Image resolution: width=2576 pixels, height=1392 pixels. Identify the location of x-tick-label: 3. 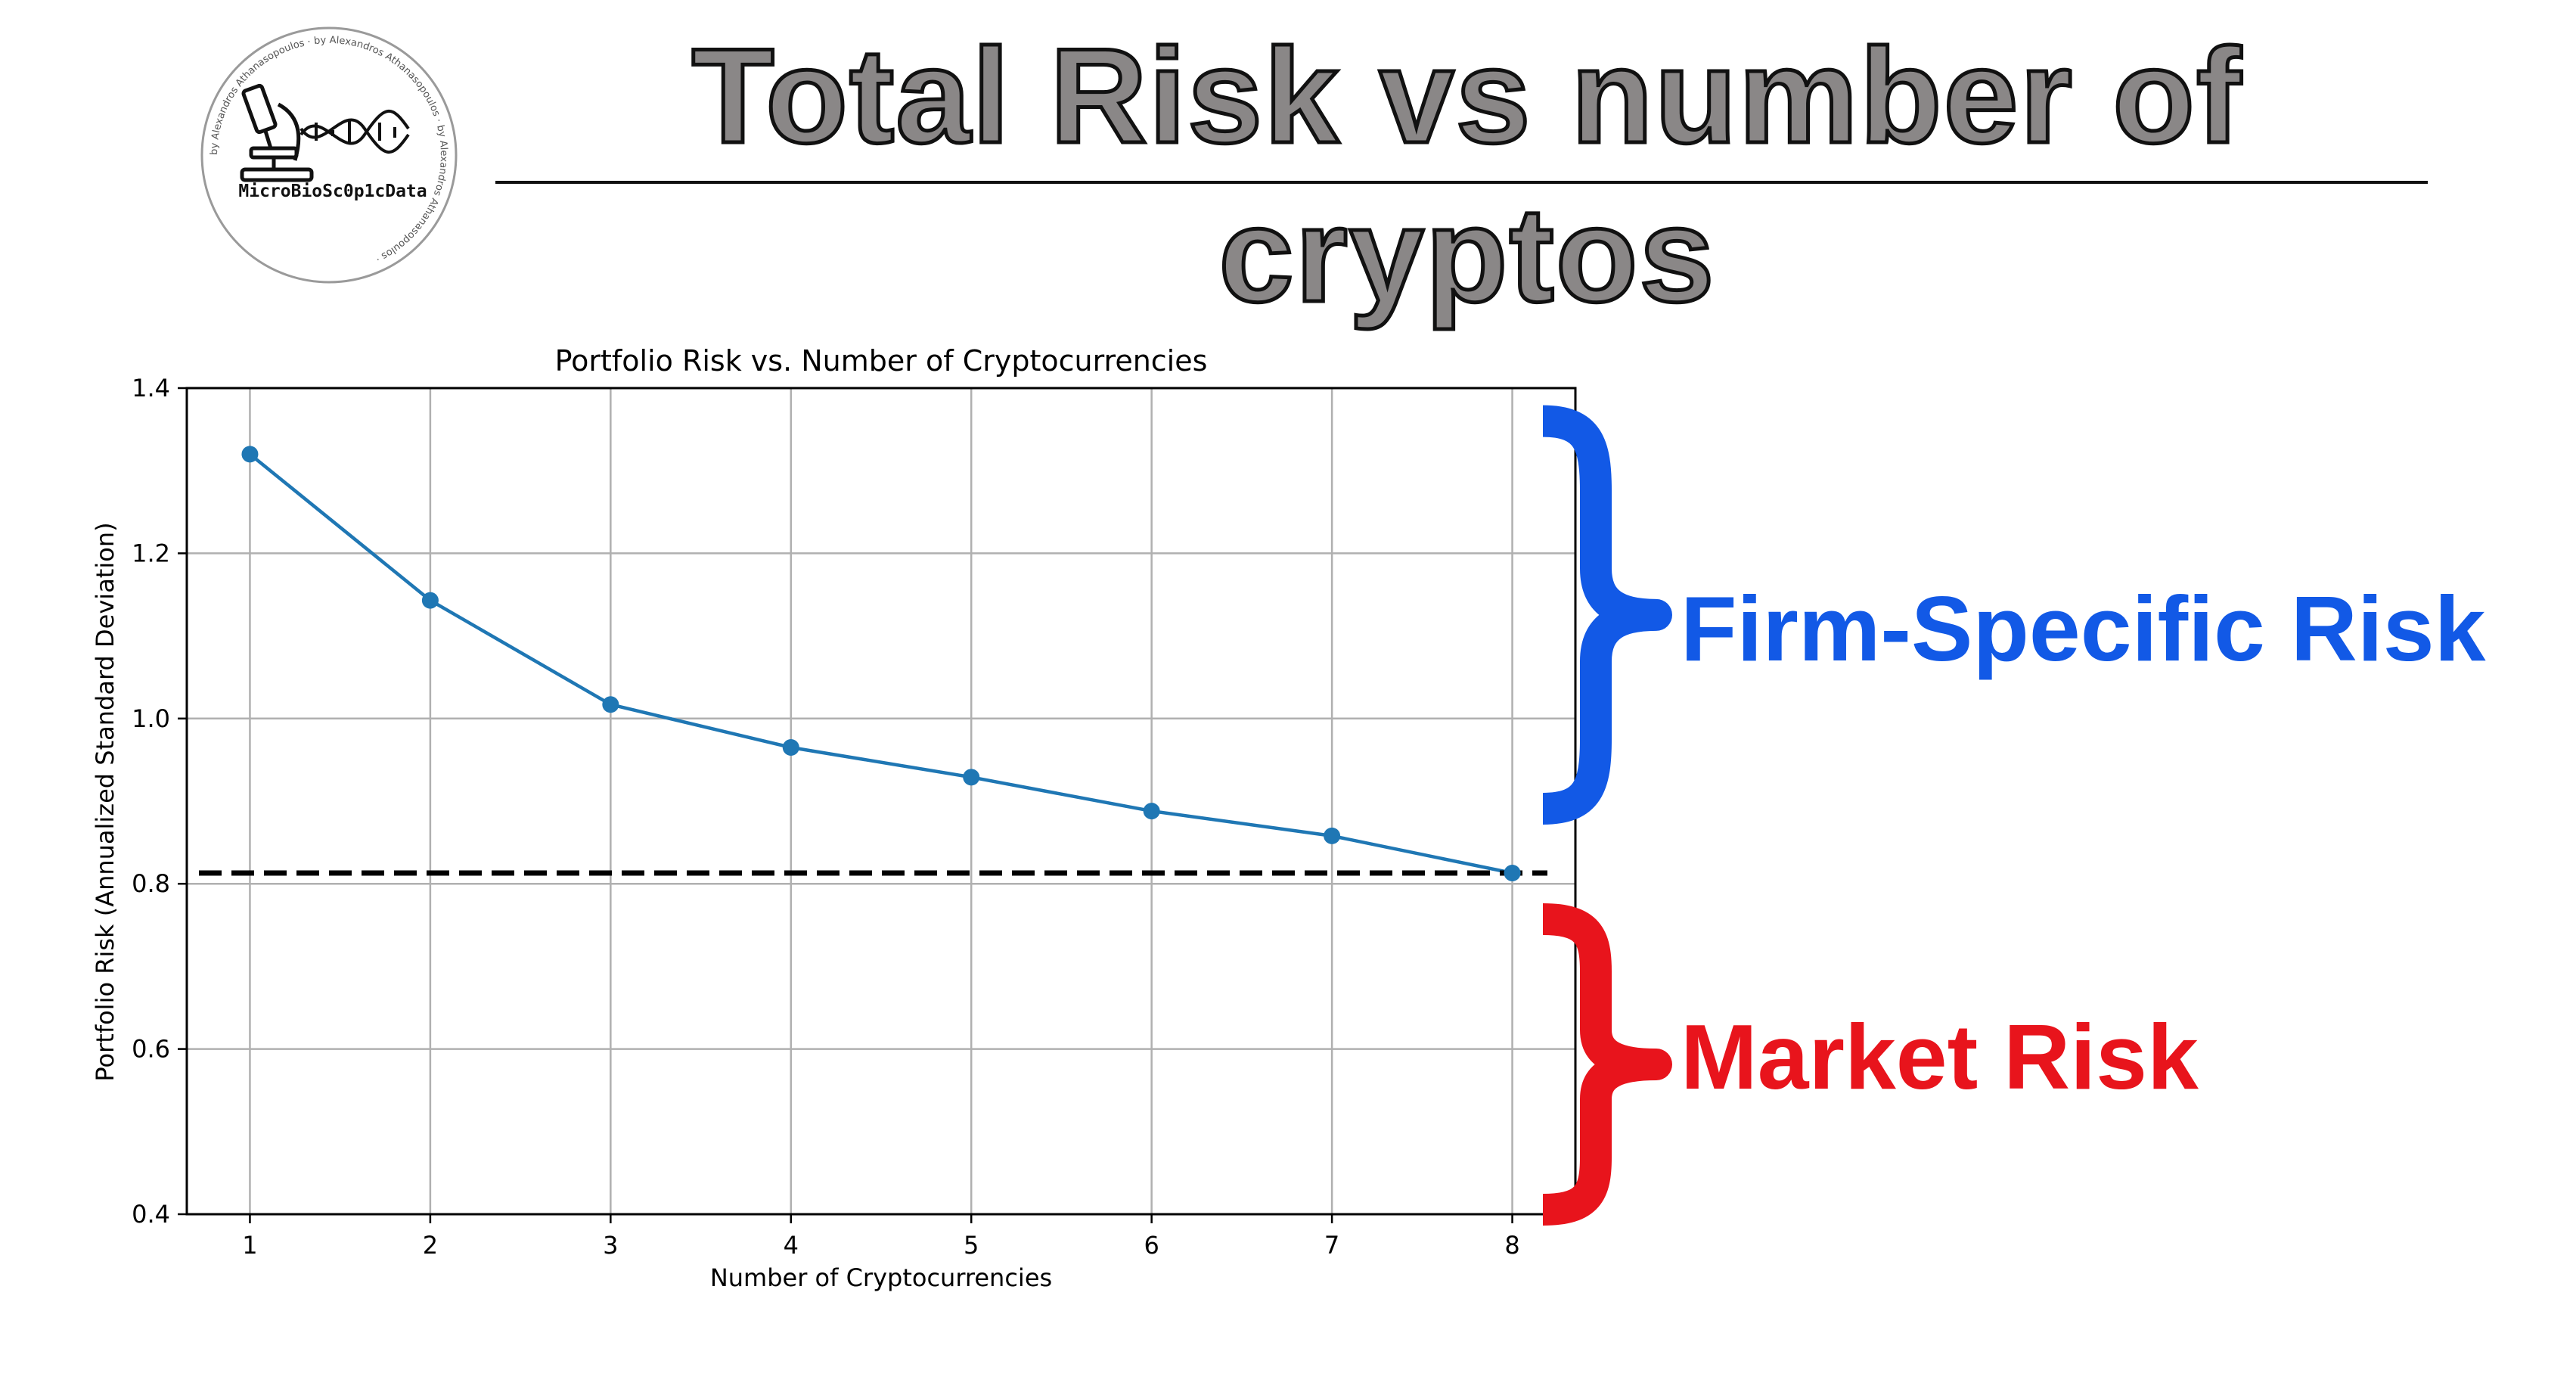
(610, 1245).